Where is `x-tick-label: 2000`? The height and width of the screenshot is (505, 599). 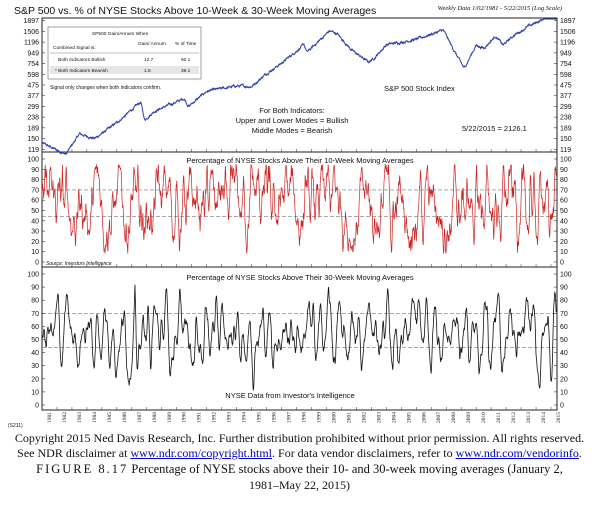
x-tick-label: 2000 is located at coordinates (334, 417).